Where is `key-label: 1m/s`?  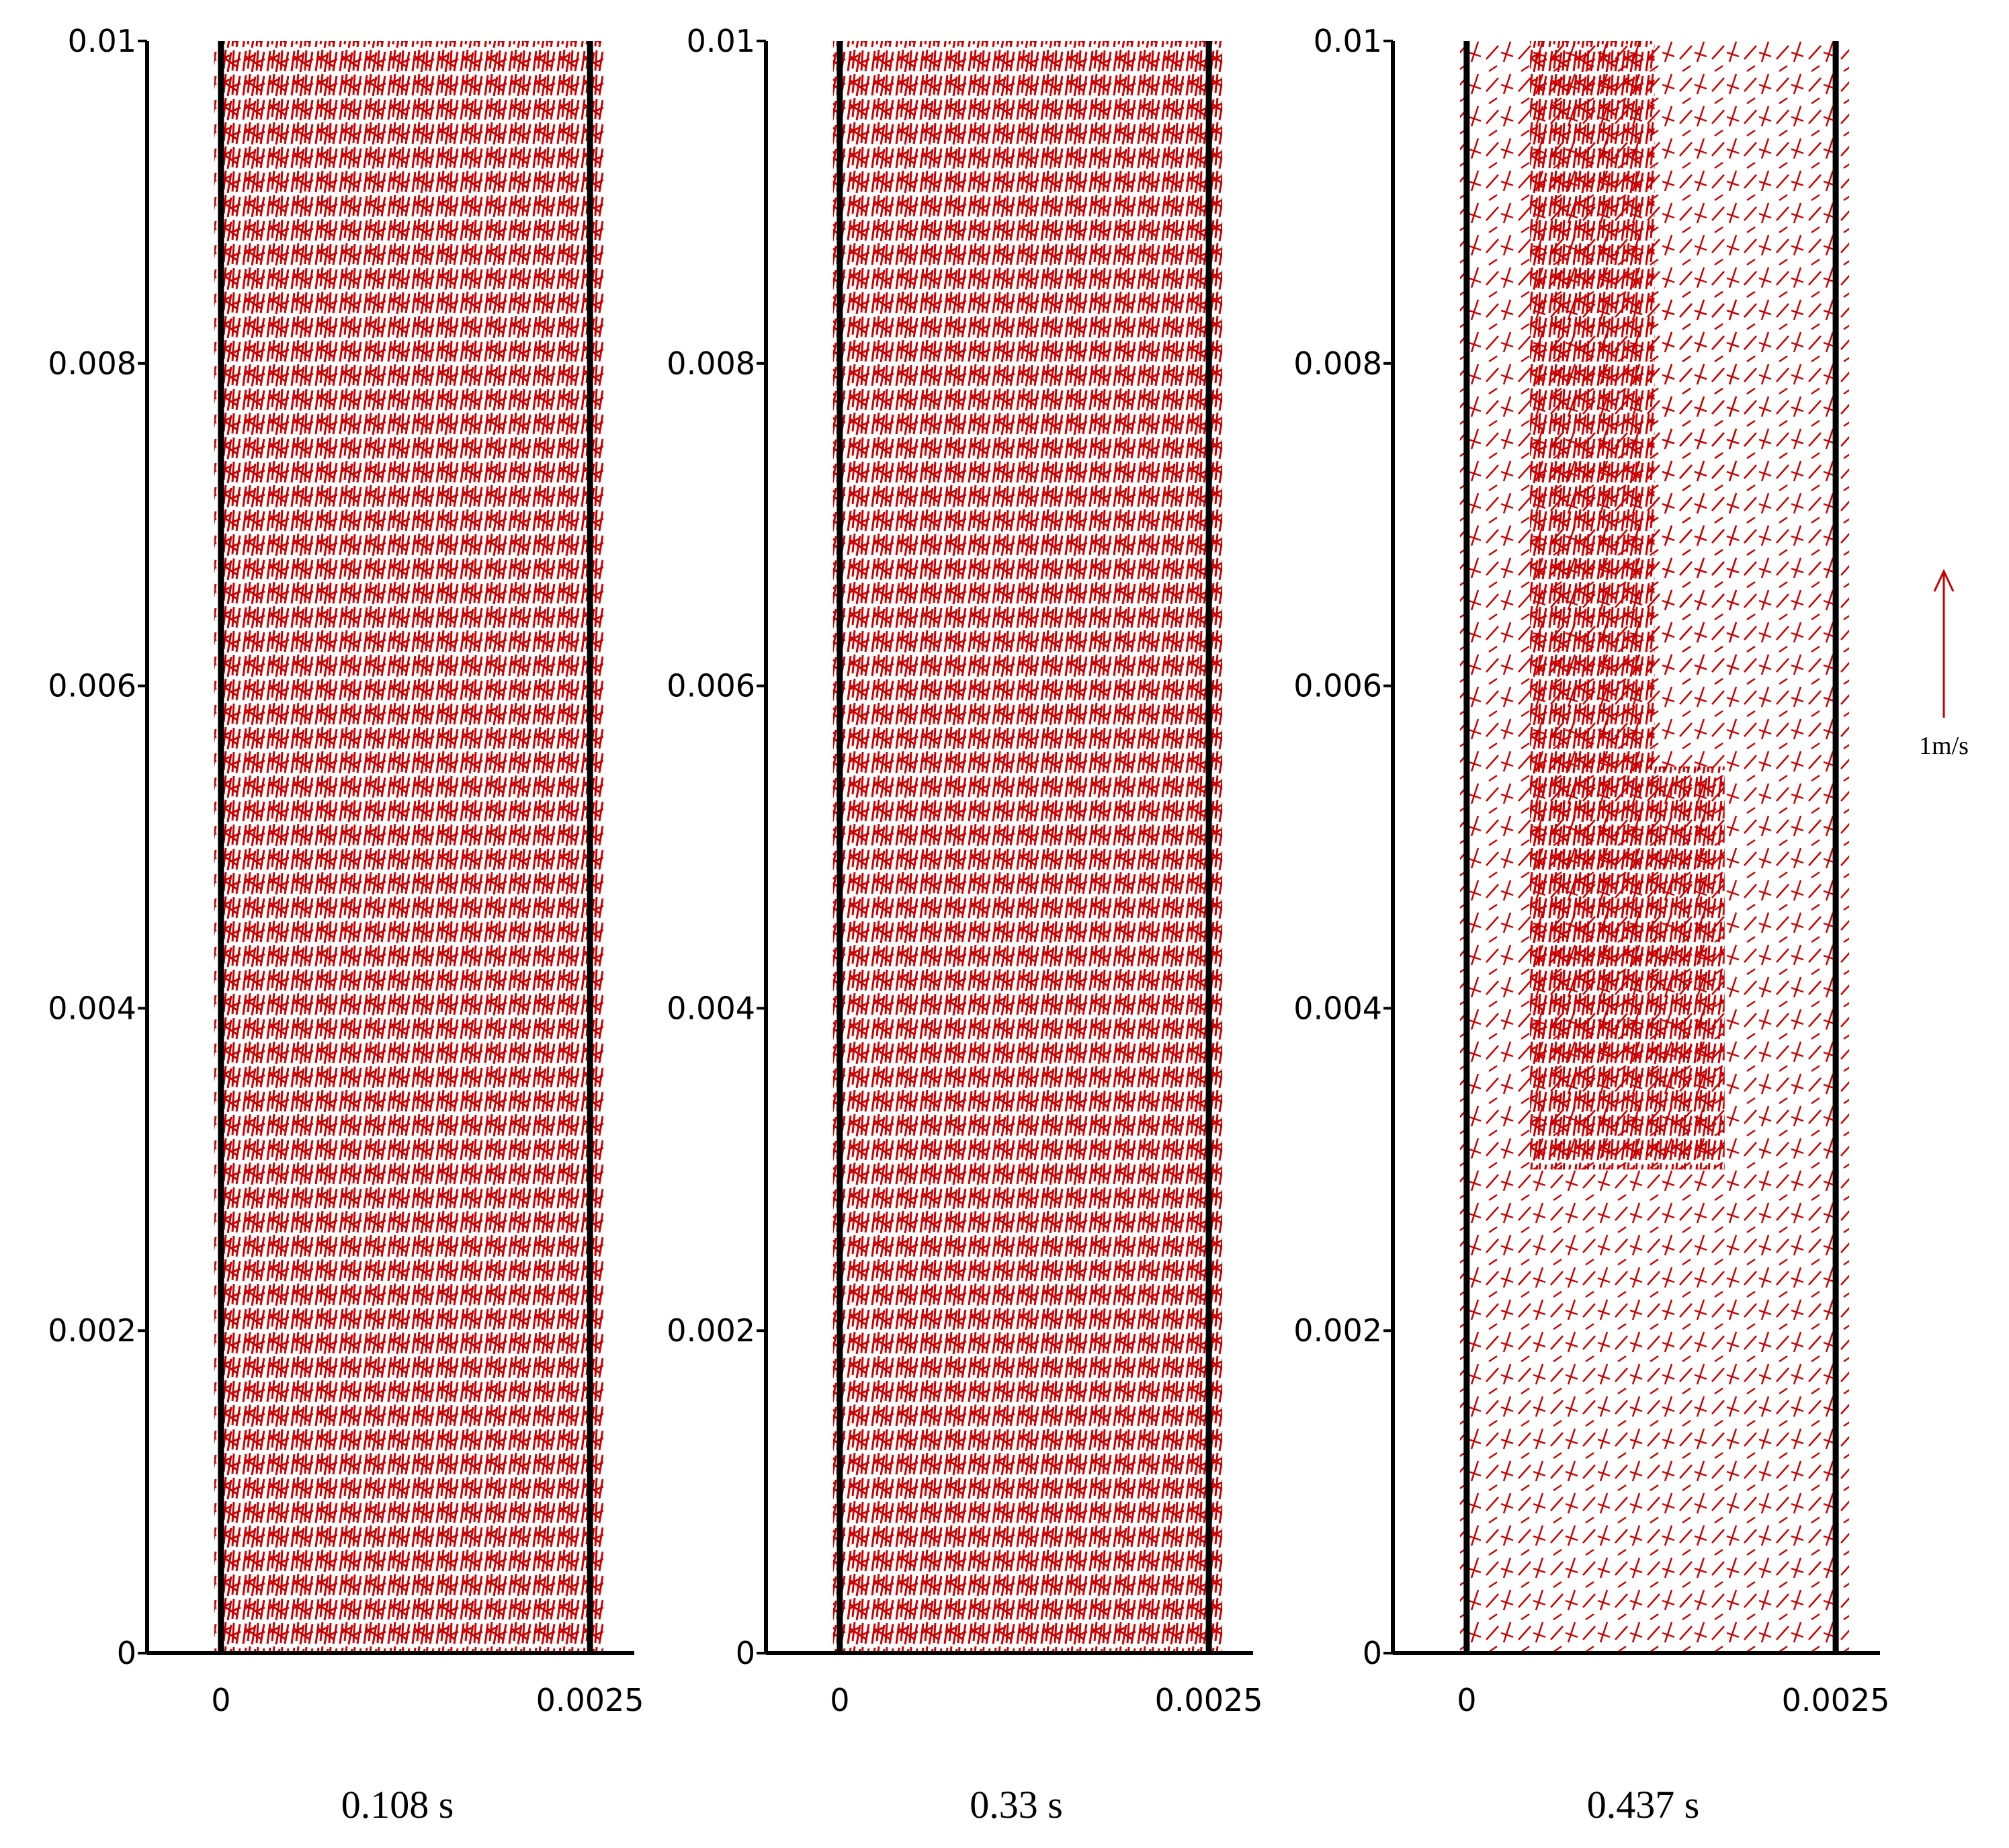
key-label: 1m/s is located at coordinates (1944, 746).